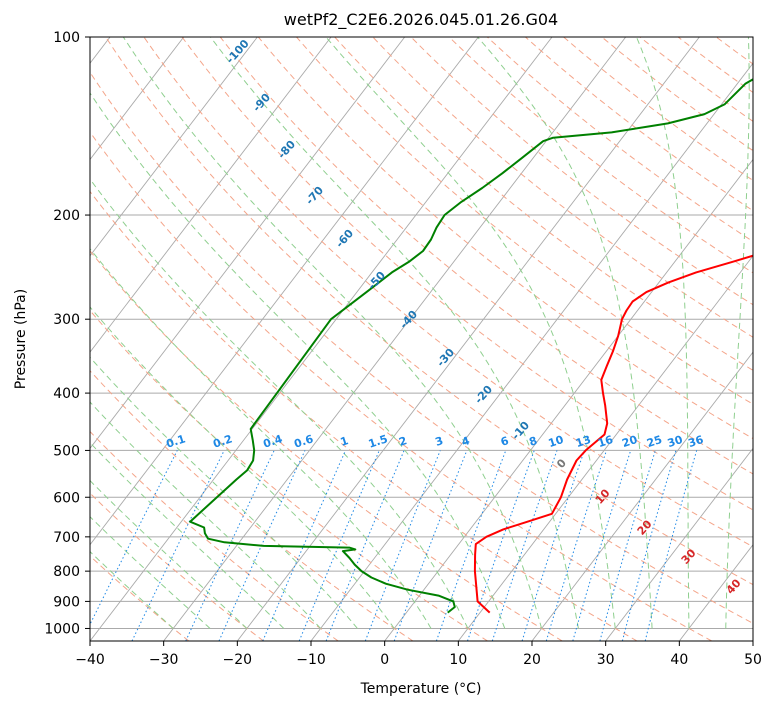 This screenshot has height=708, width=775. What do you see at coordinates (376, 281) in the screenshot?
I see `dry-adiabat-label: -50` at bounding box center [376, 281].